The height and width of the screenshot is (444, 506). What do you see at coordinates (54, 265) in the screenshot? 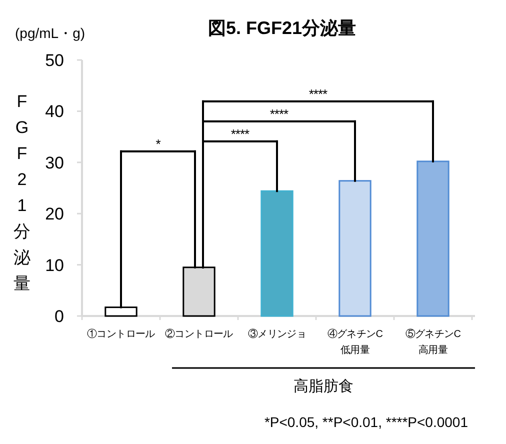
I see `y-tick-label: 10` at bounding box center [54, 265].